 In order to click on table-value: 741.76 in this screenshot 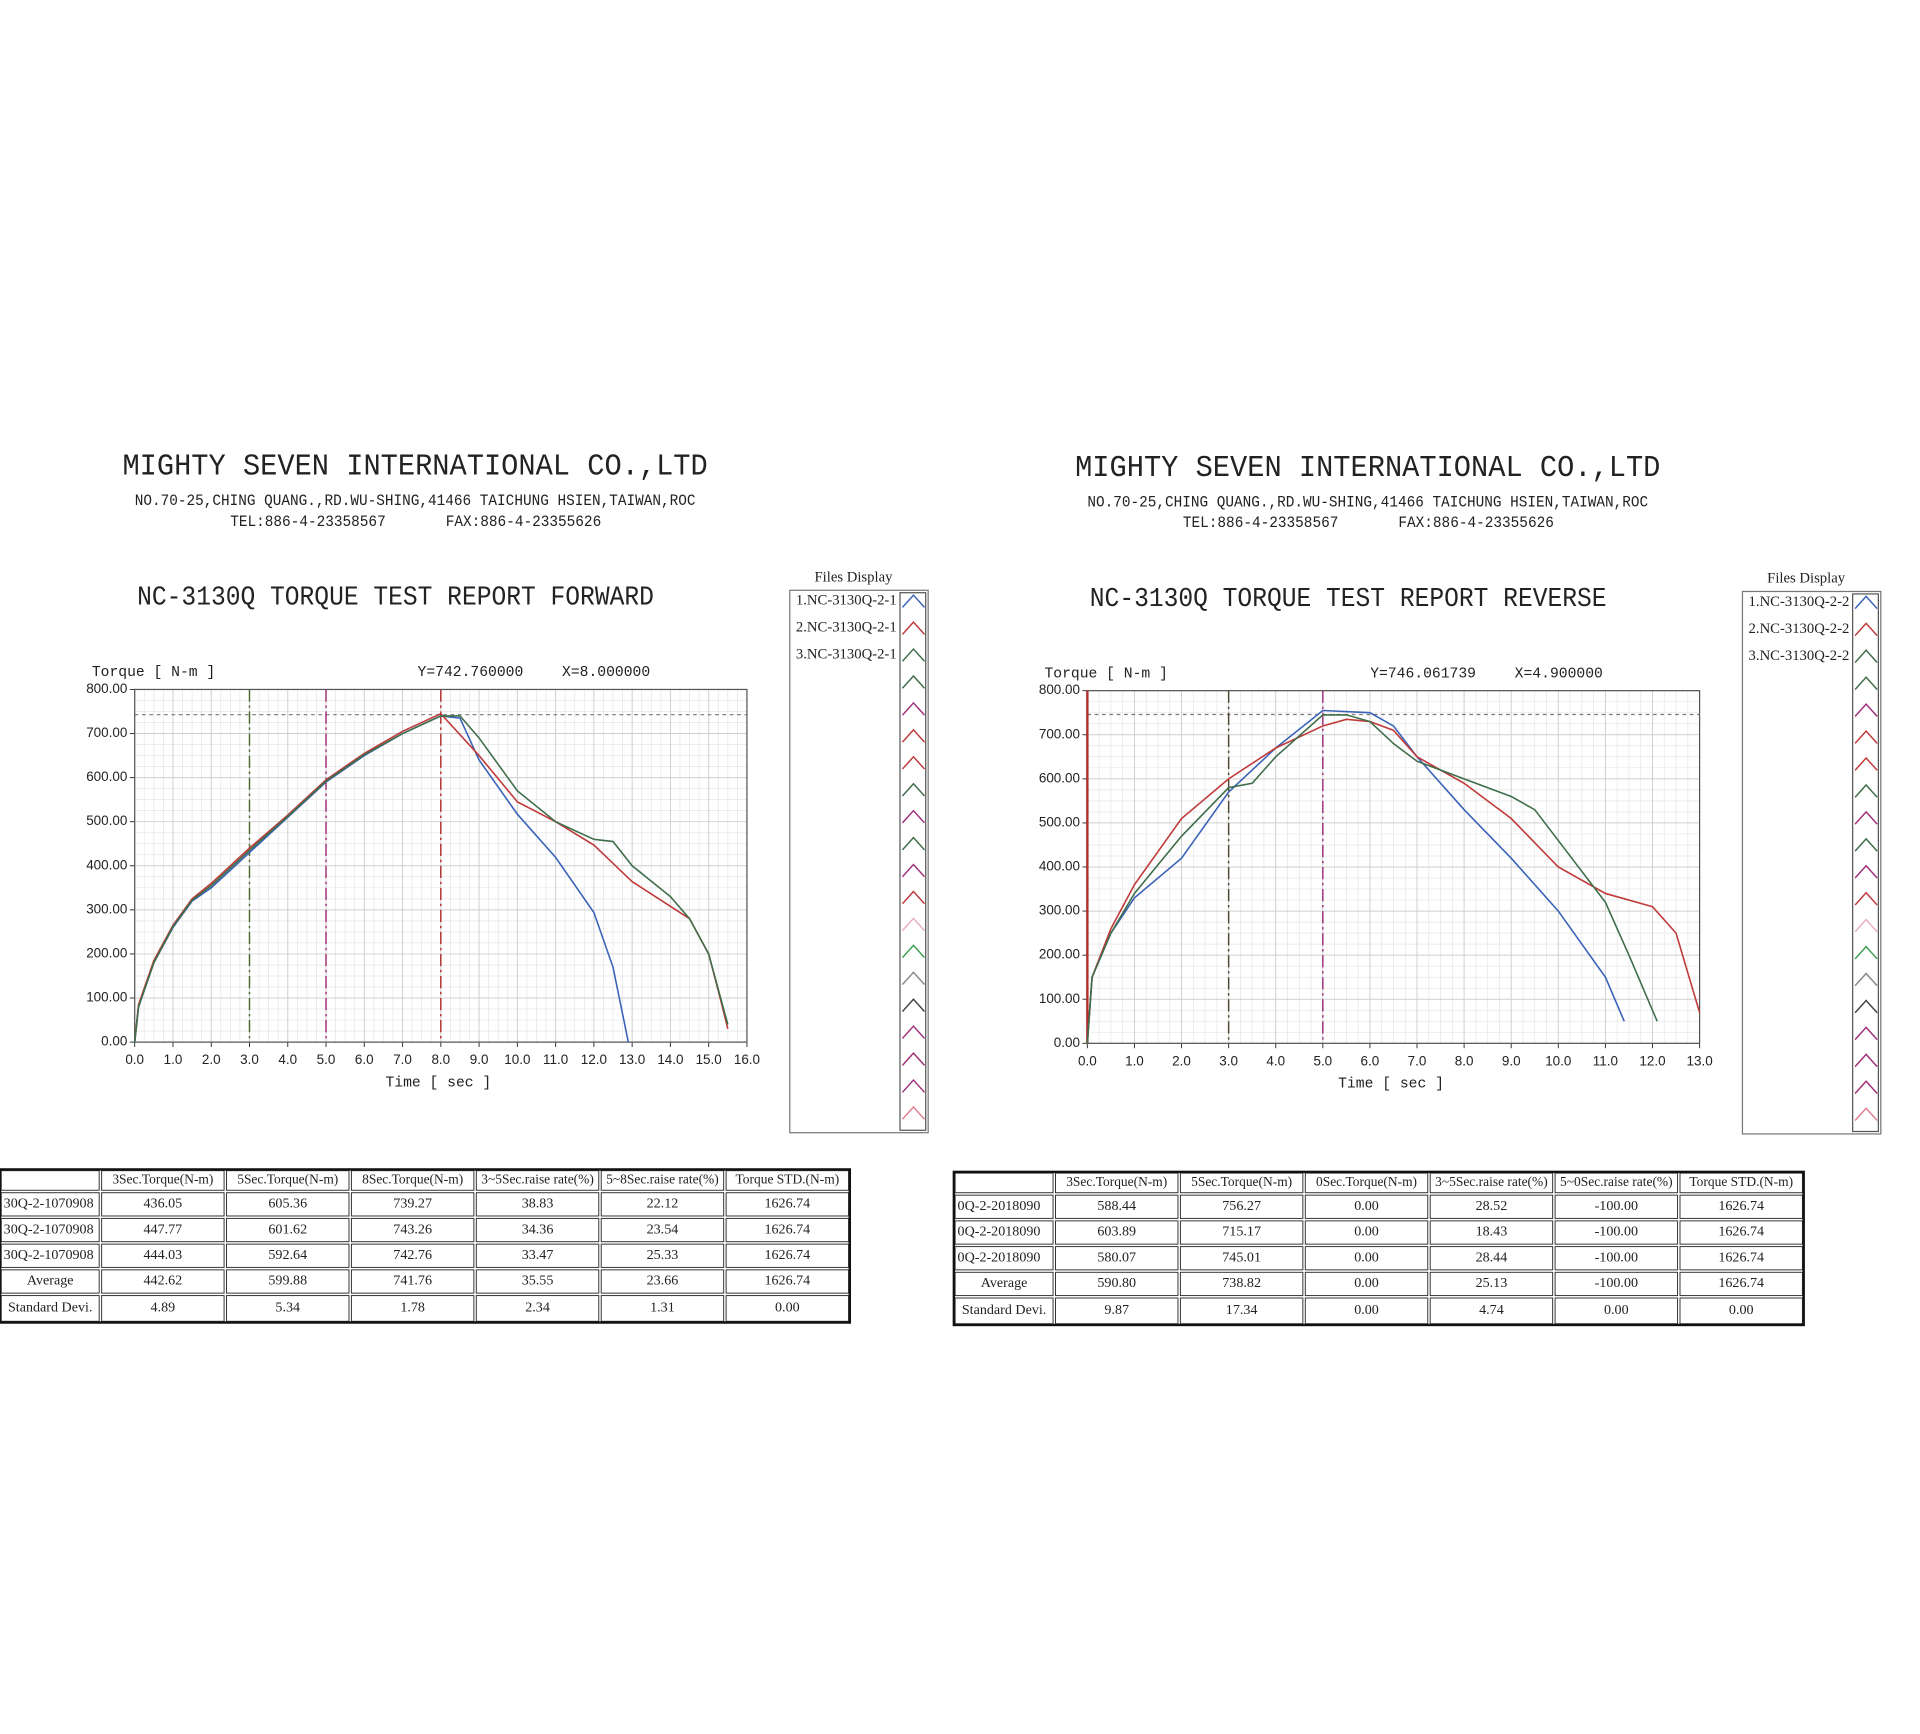, I will do `click(412, 1281)`.